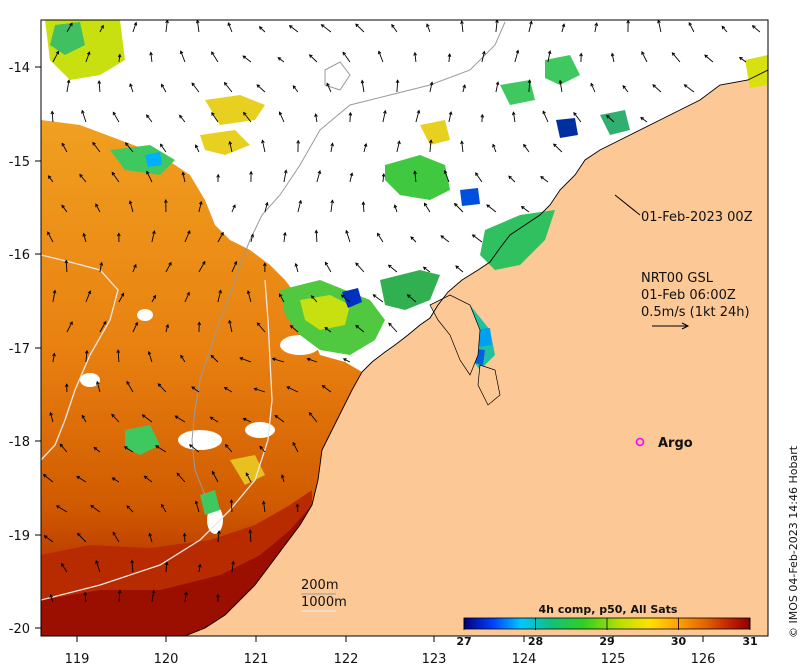 The image size is (810, 672). Describe the element at coordinates (19, 162) in the screenshot. I see `lat-tick: -15` at that location.